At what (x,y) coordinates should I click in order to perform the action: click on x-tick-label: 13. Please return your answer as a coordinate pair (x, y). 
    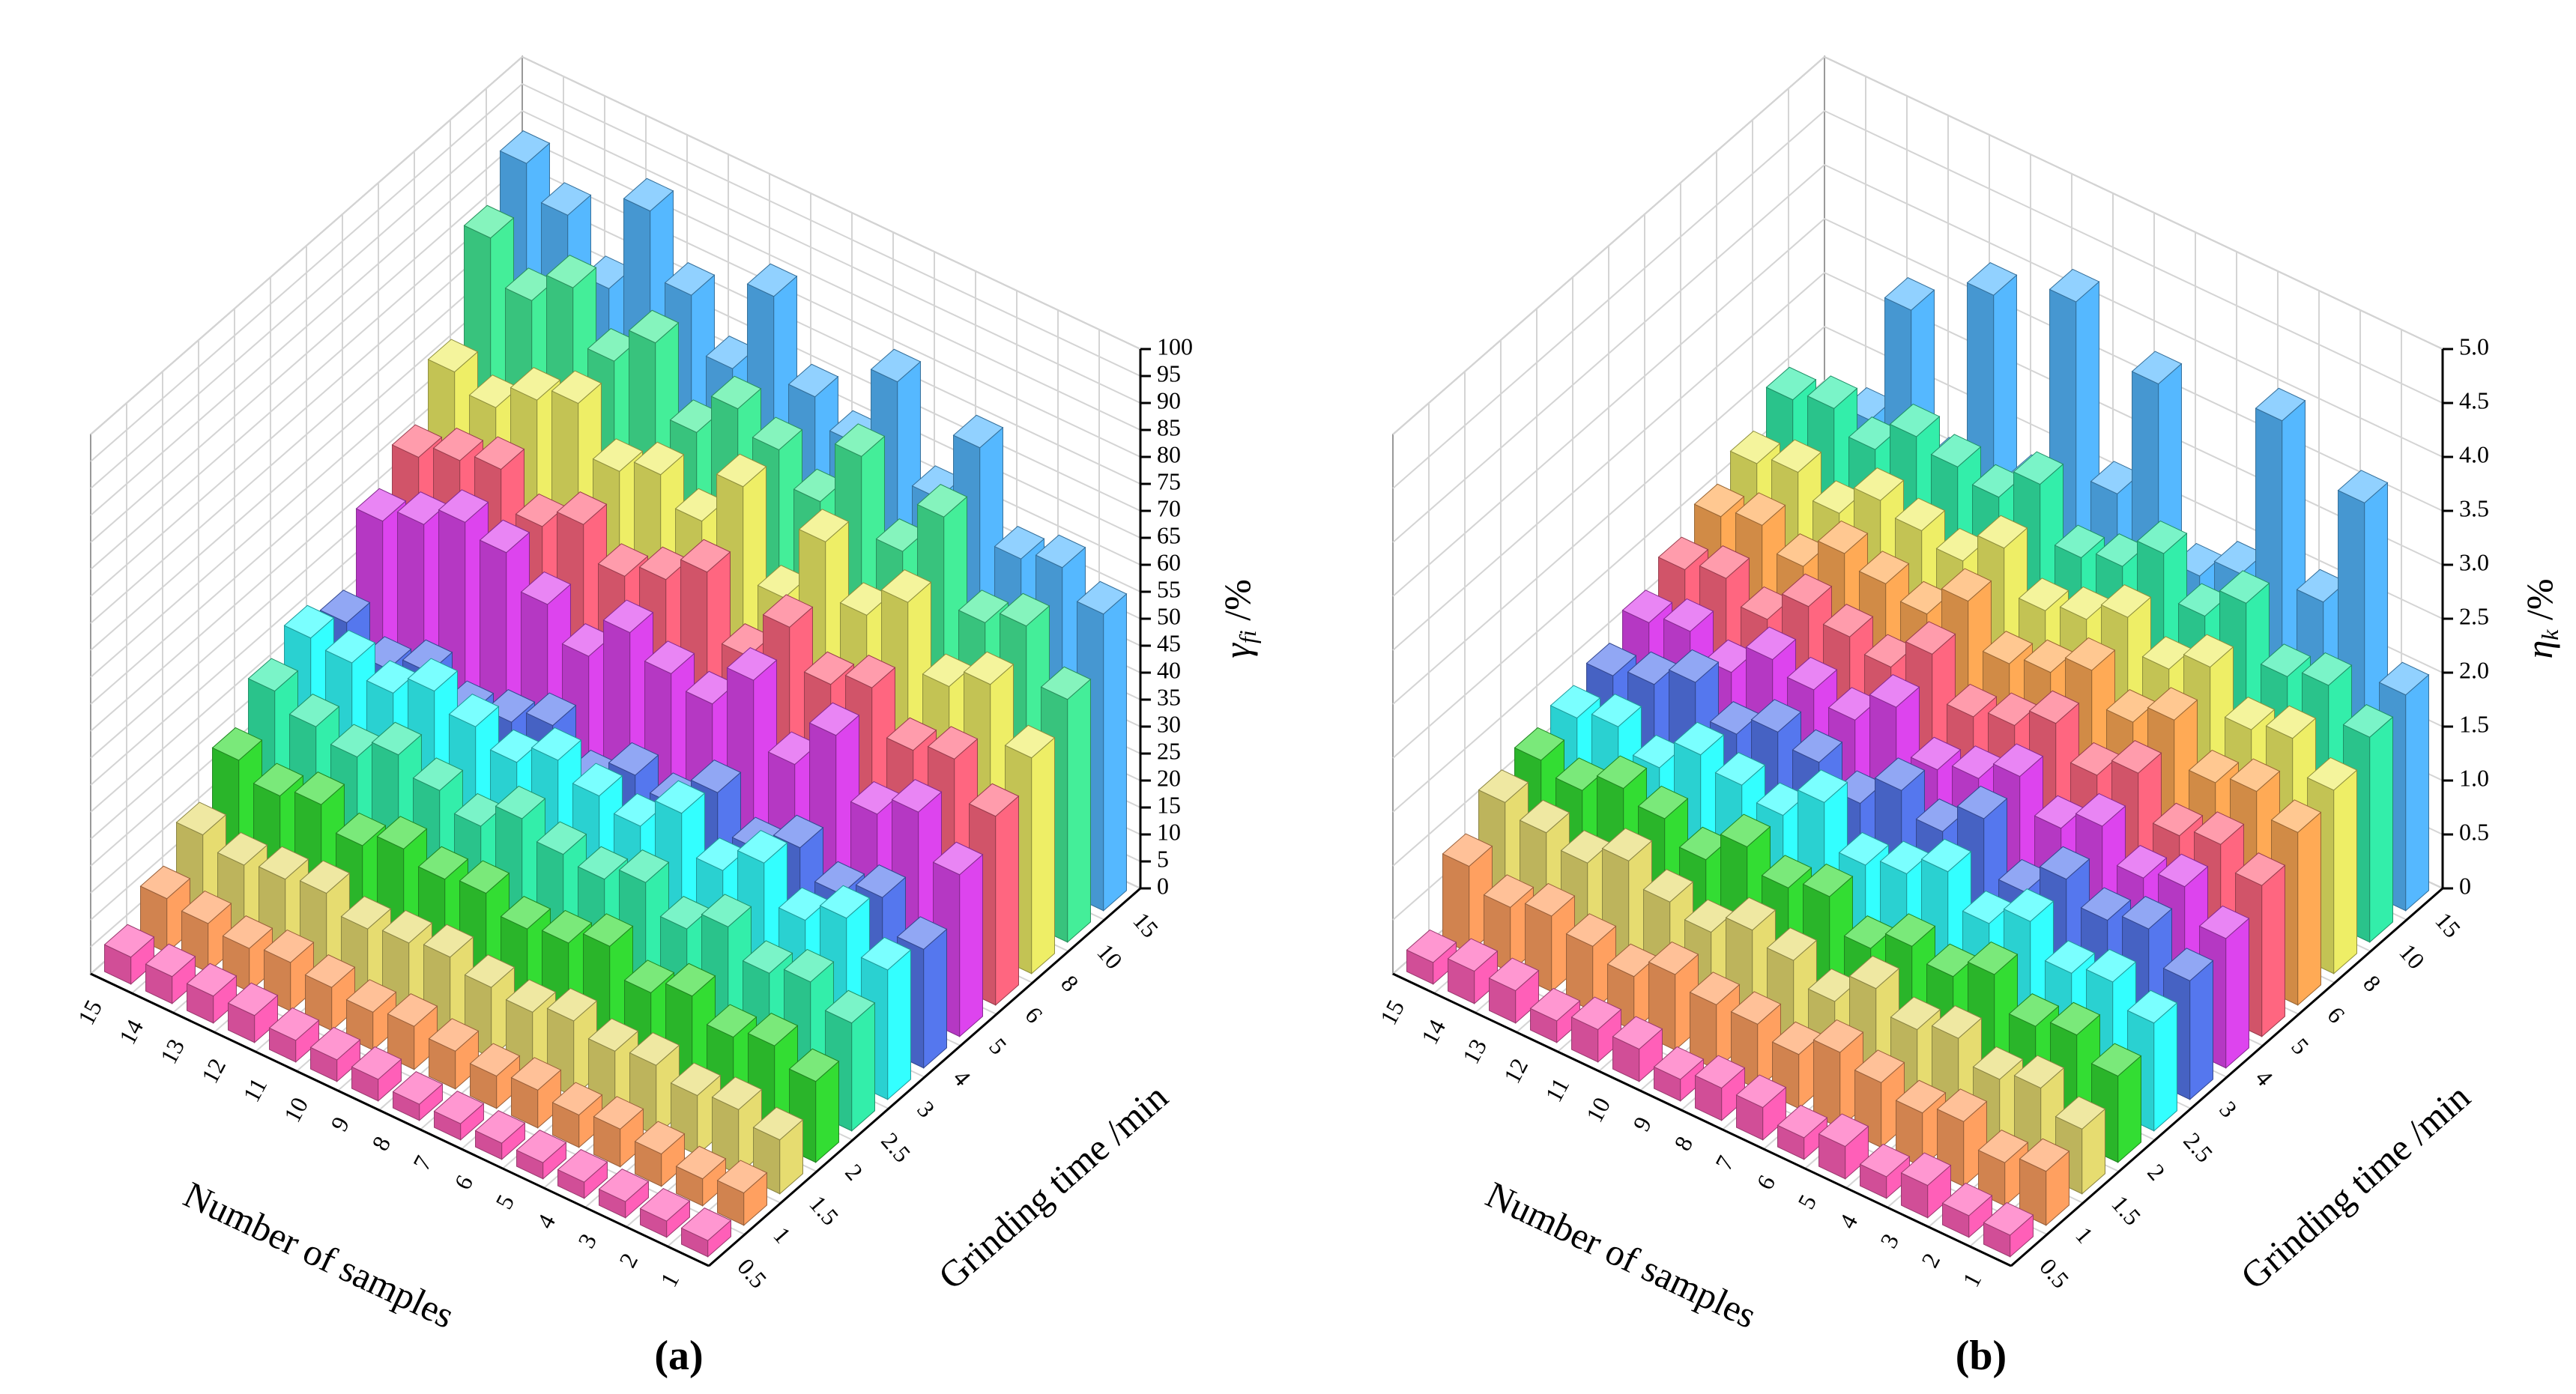
    Looking at the image, I should click on (172, 1051).